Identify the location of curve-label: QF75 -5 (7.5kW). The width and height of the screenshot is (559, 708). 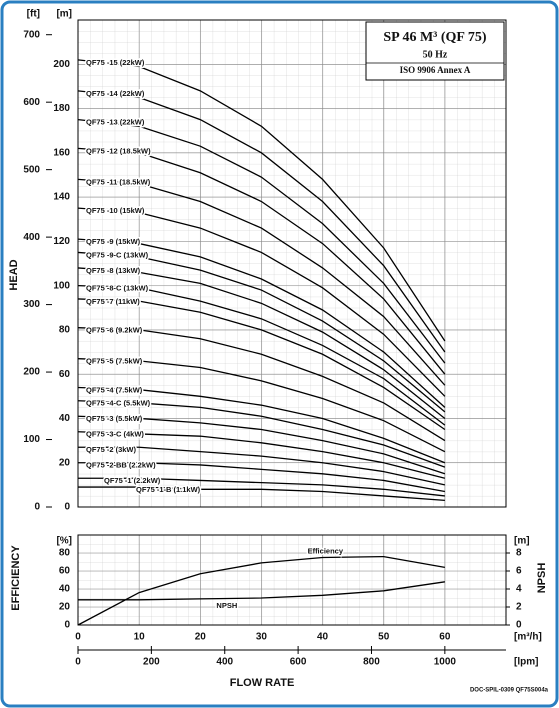
(114, 361).